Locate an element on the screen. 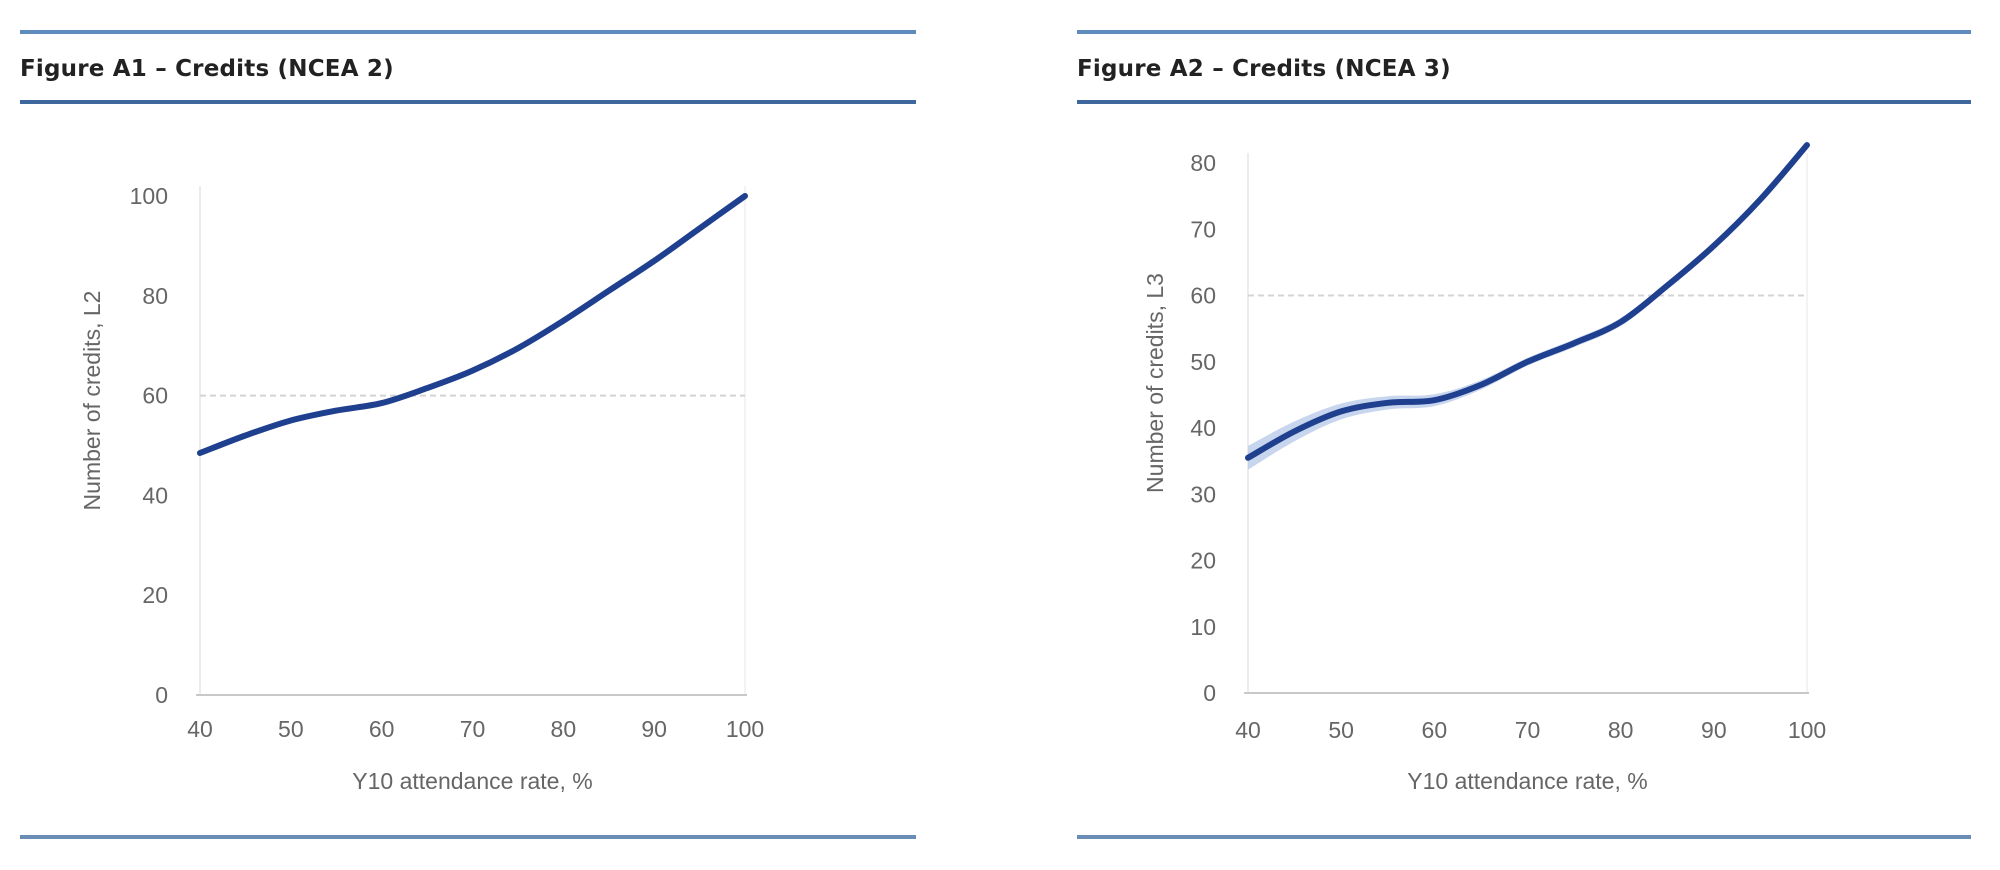 The height and width of the screenshot is (870, 2000). figure-title: Figure A1 – Credits (NCEA 2) is located at coordinates (207, 69).